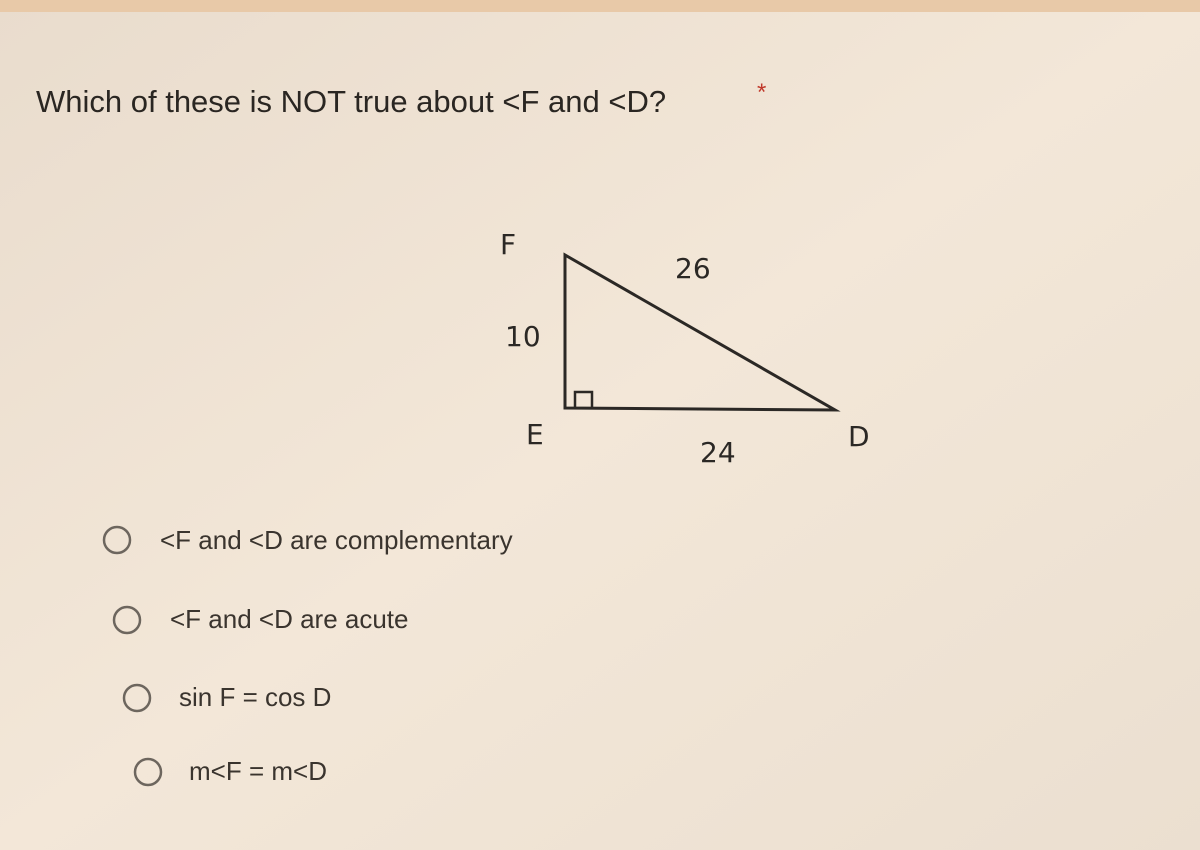 The height and width of the screenshot is (850, 1200). What do you see at coordinates (718, 452) in the screenshot?
I see `side-label: 24` at bounding box center [718, 452].